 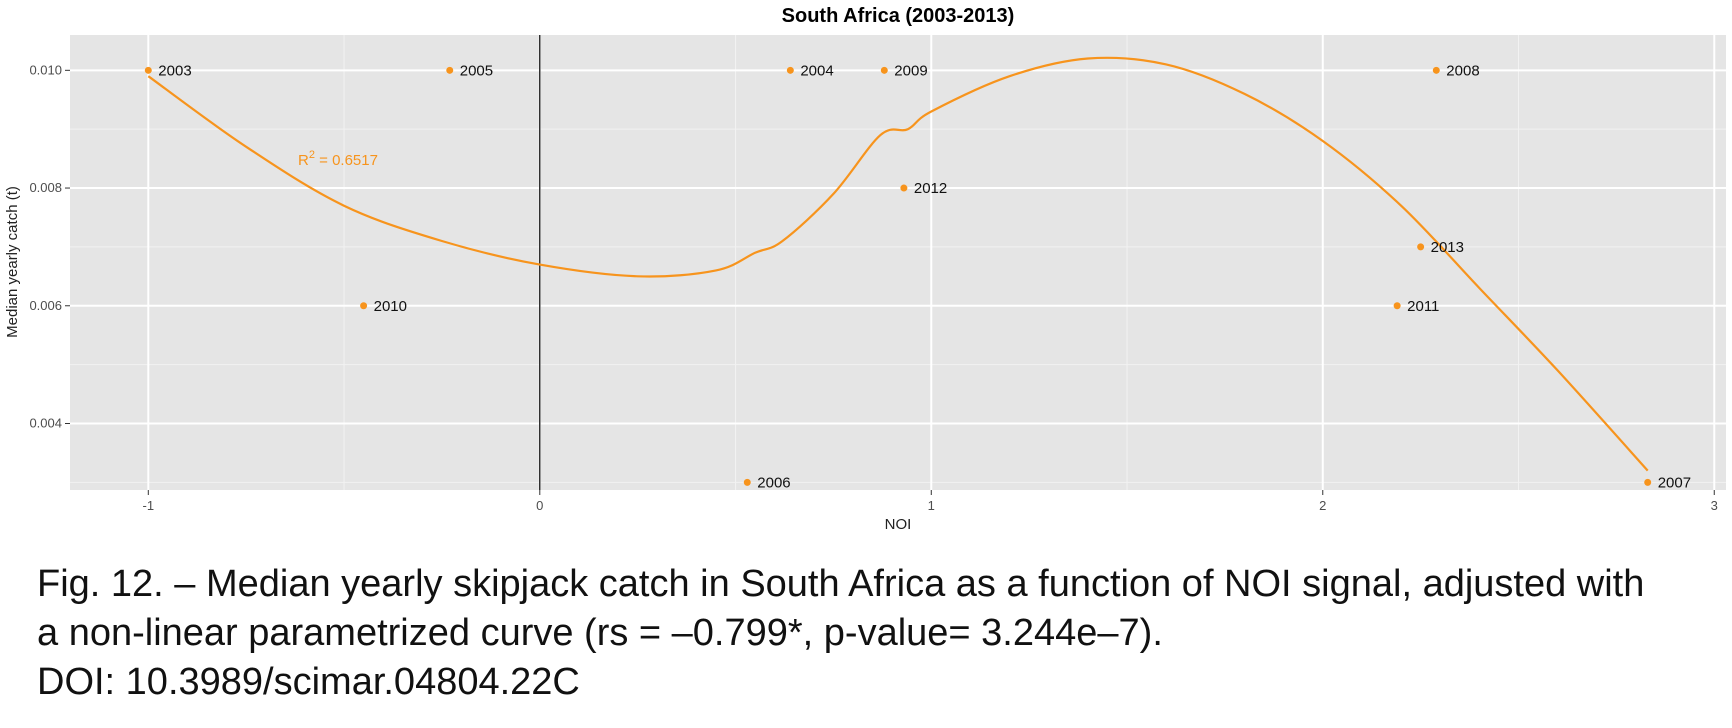 I want to click on data-point-label: 2003, so click(x=174, y=70).